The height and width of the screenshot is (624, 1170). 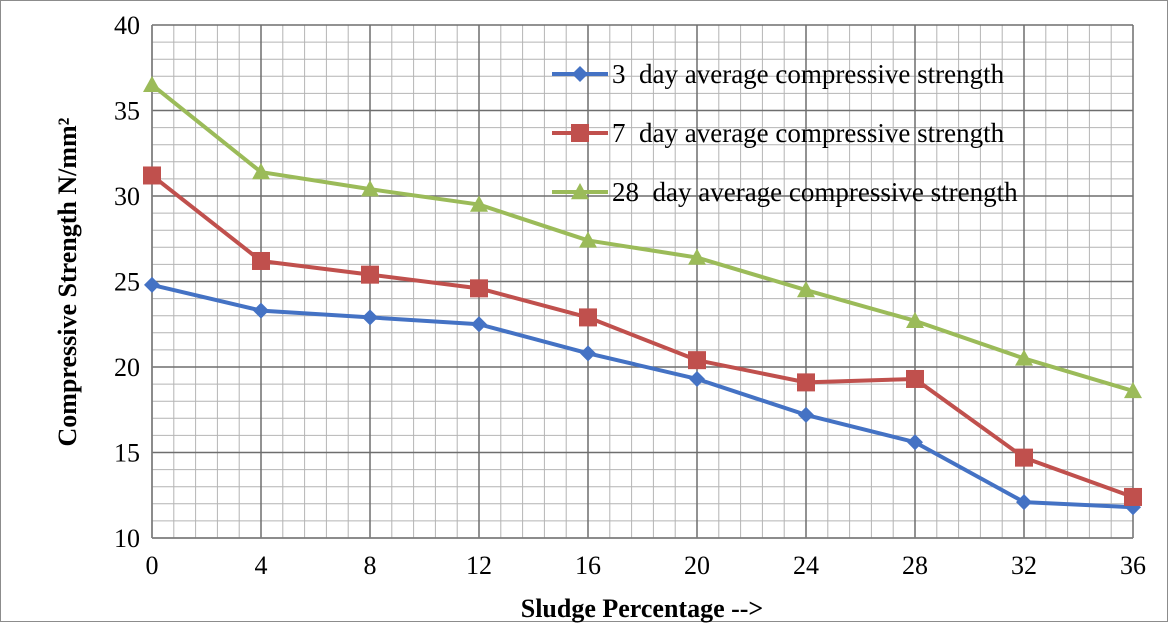 I want to click on x-tick-label: 12, so click(x=479, y=565).